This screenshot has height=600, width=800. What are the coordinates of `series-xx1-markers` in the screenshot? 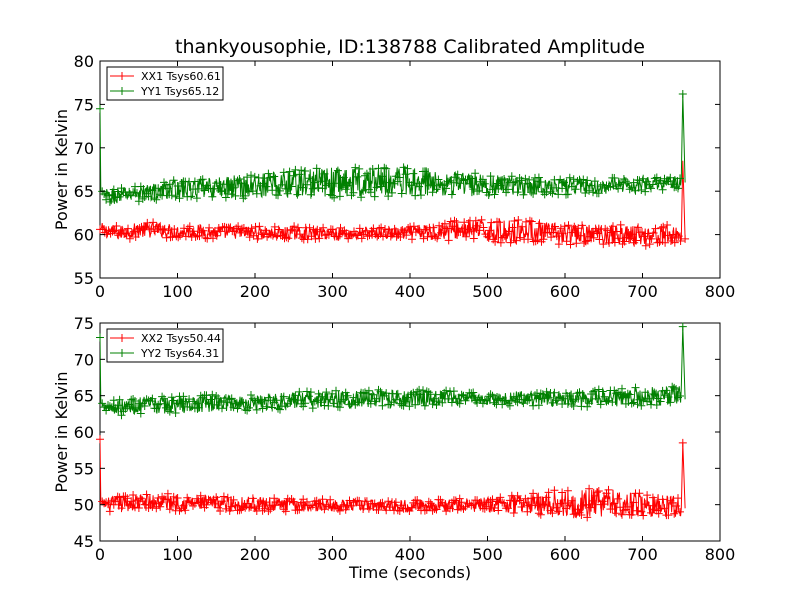 It's located at (393, 232).